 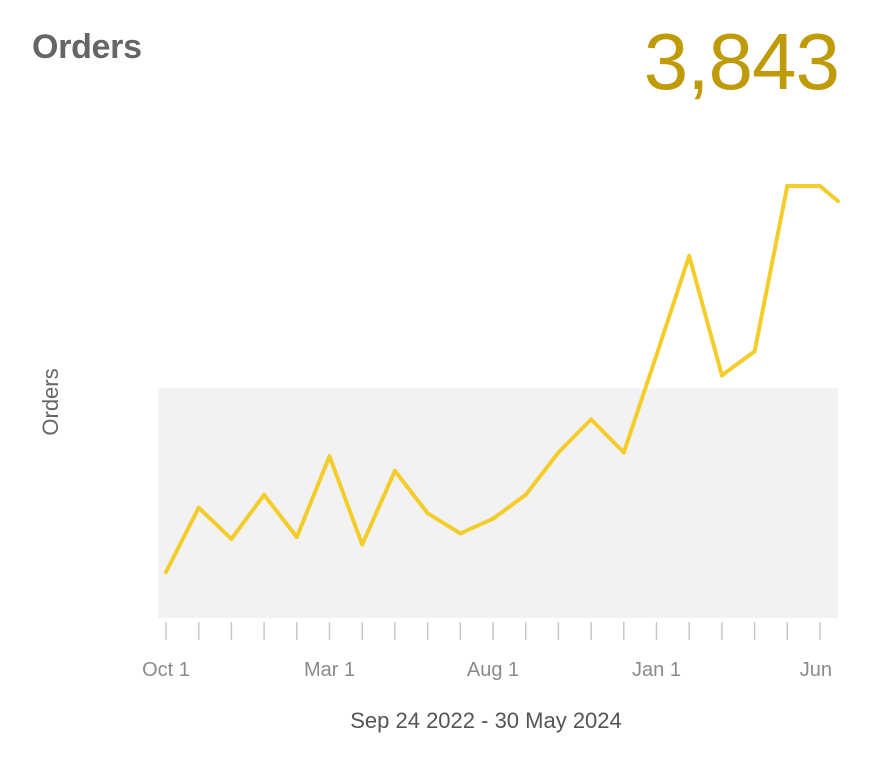 I want to click on x-tick-label: Oct 1, so click(x=166, y=670).